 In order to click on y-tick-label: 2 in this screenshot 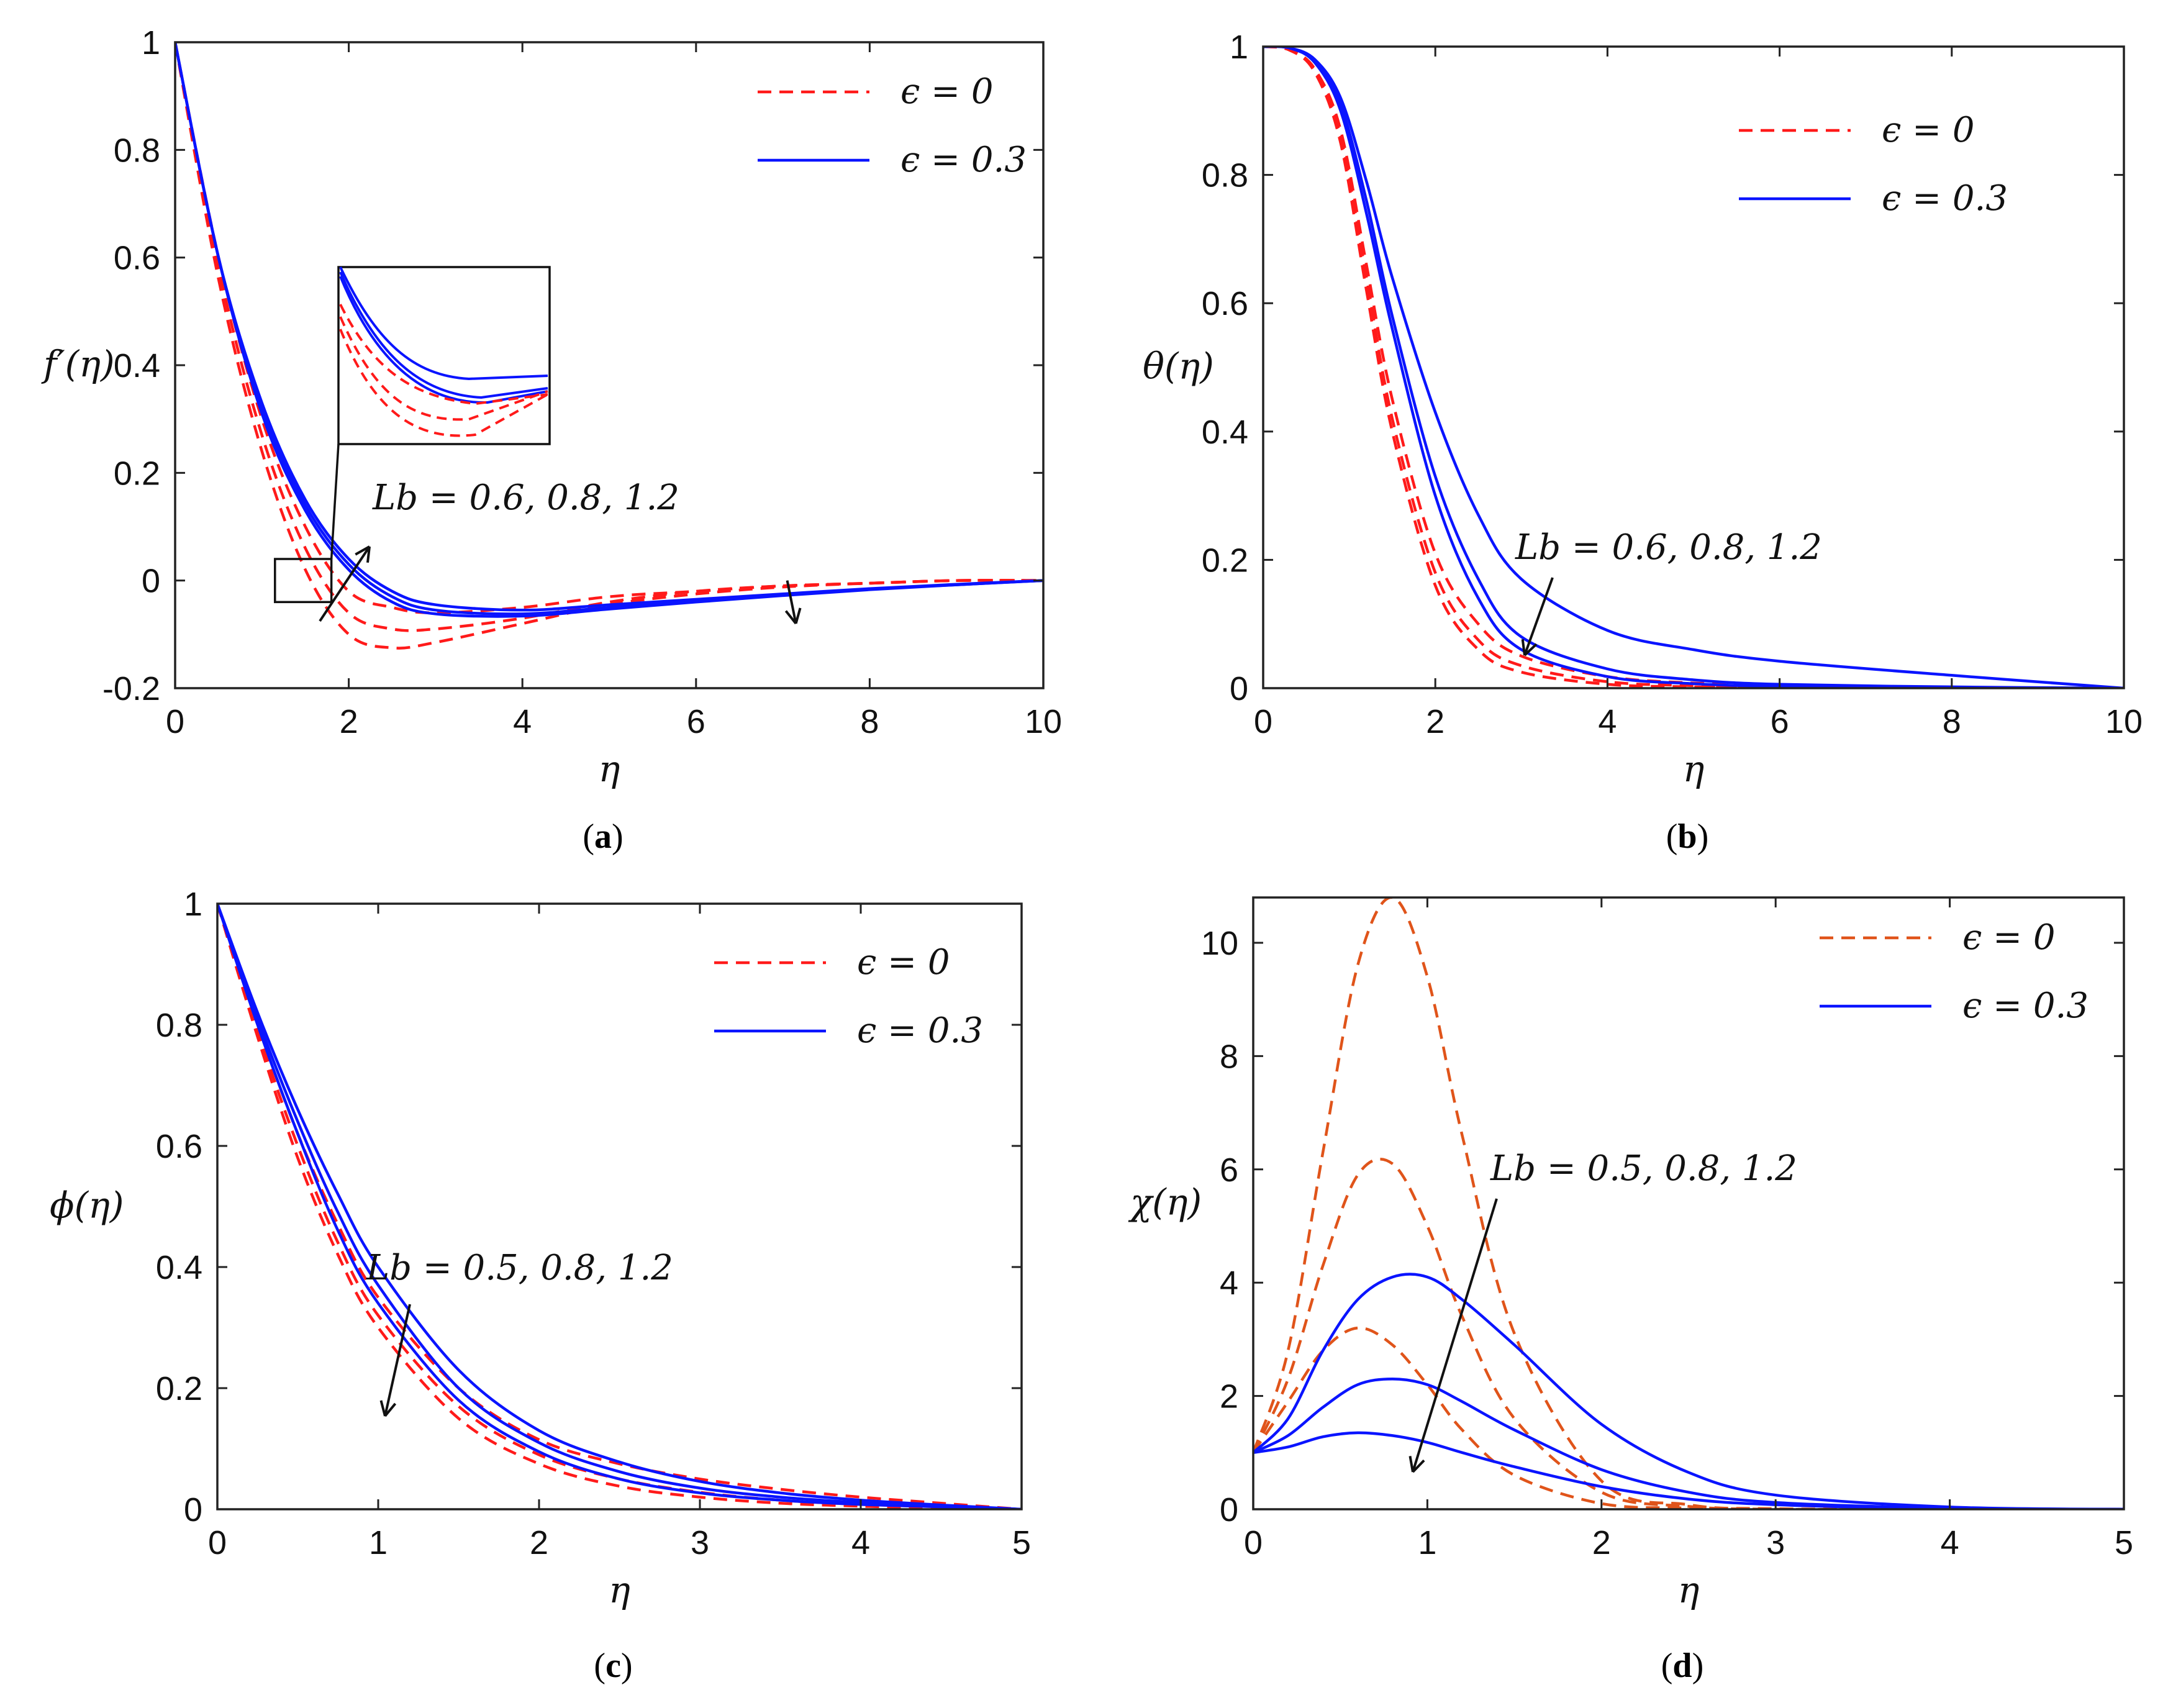, I will do `click(1229, 1396)`.